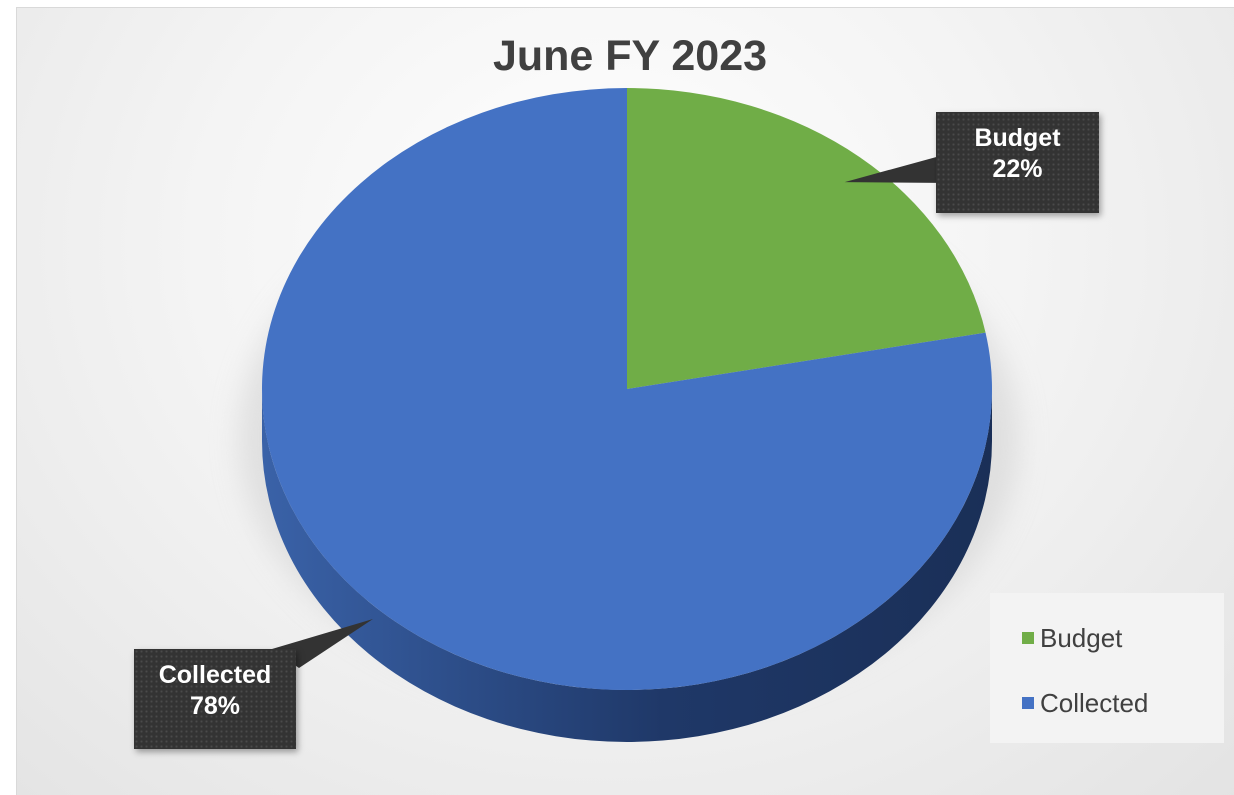 This screenshot has width=1234, height=795. I want to click on data-label-budget-value: 22%, so click(1017, 169).